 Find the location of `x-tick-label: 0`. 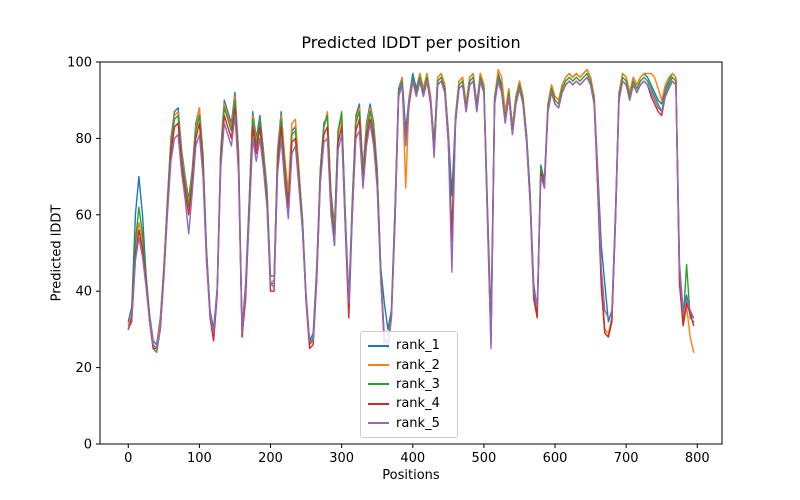

x-tick-label: 0 is located at coordinates (128, 458).